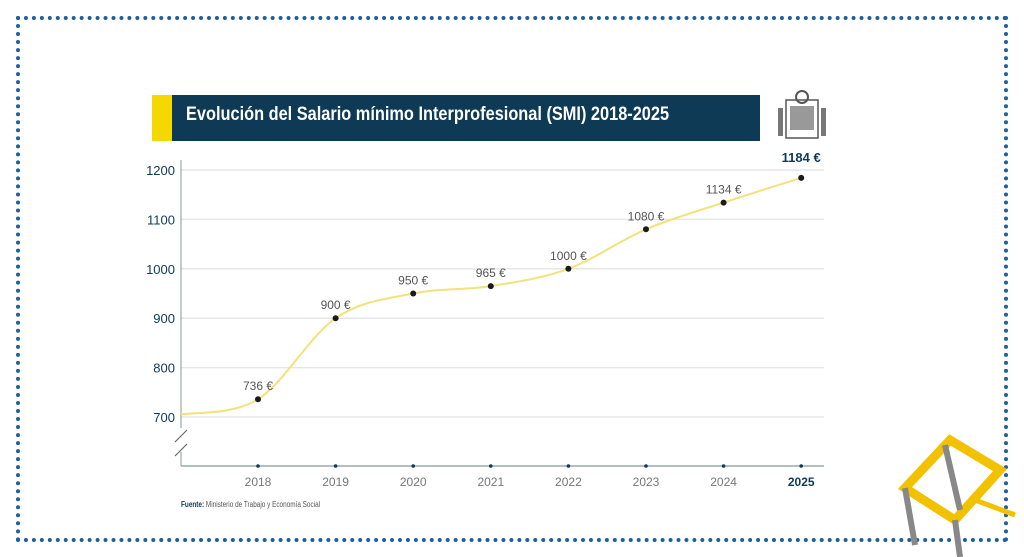  I want to click on y-tick-label: 800, so click(164, 368).